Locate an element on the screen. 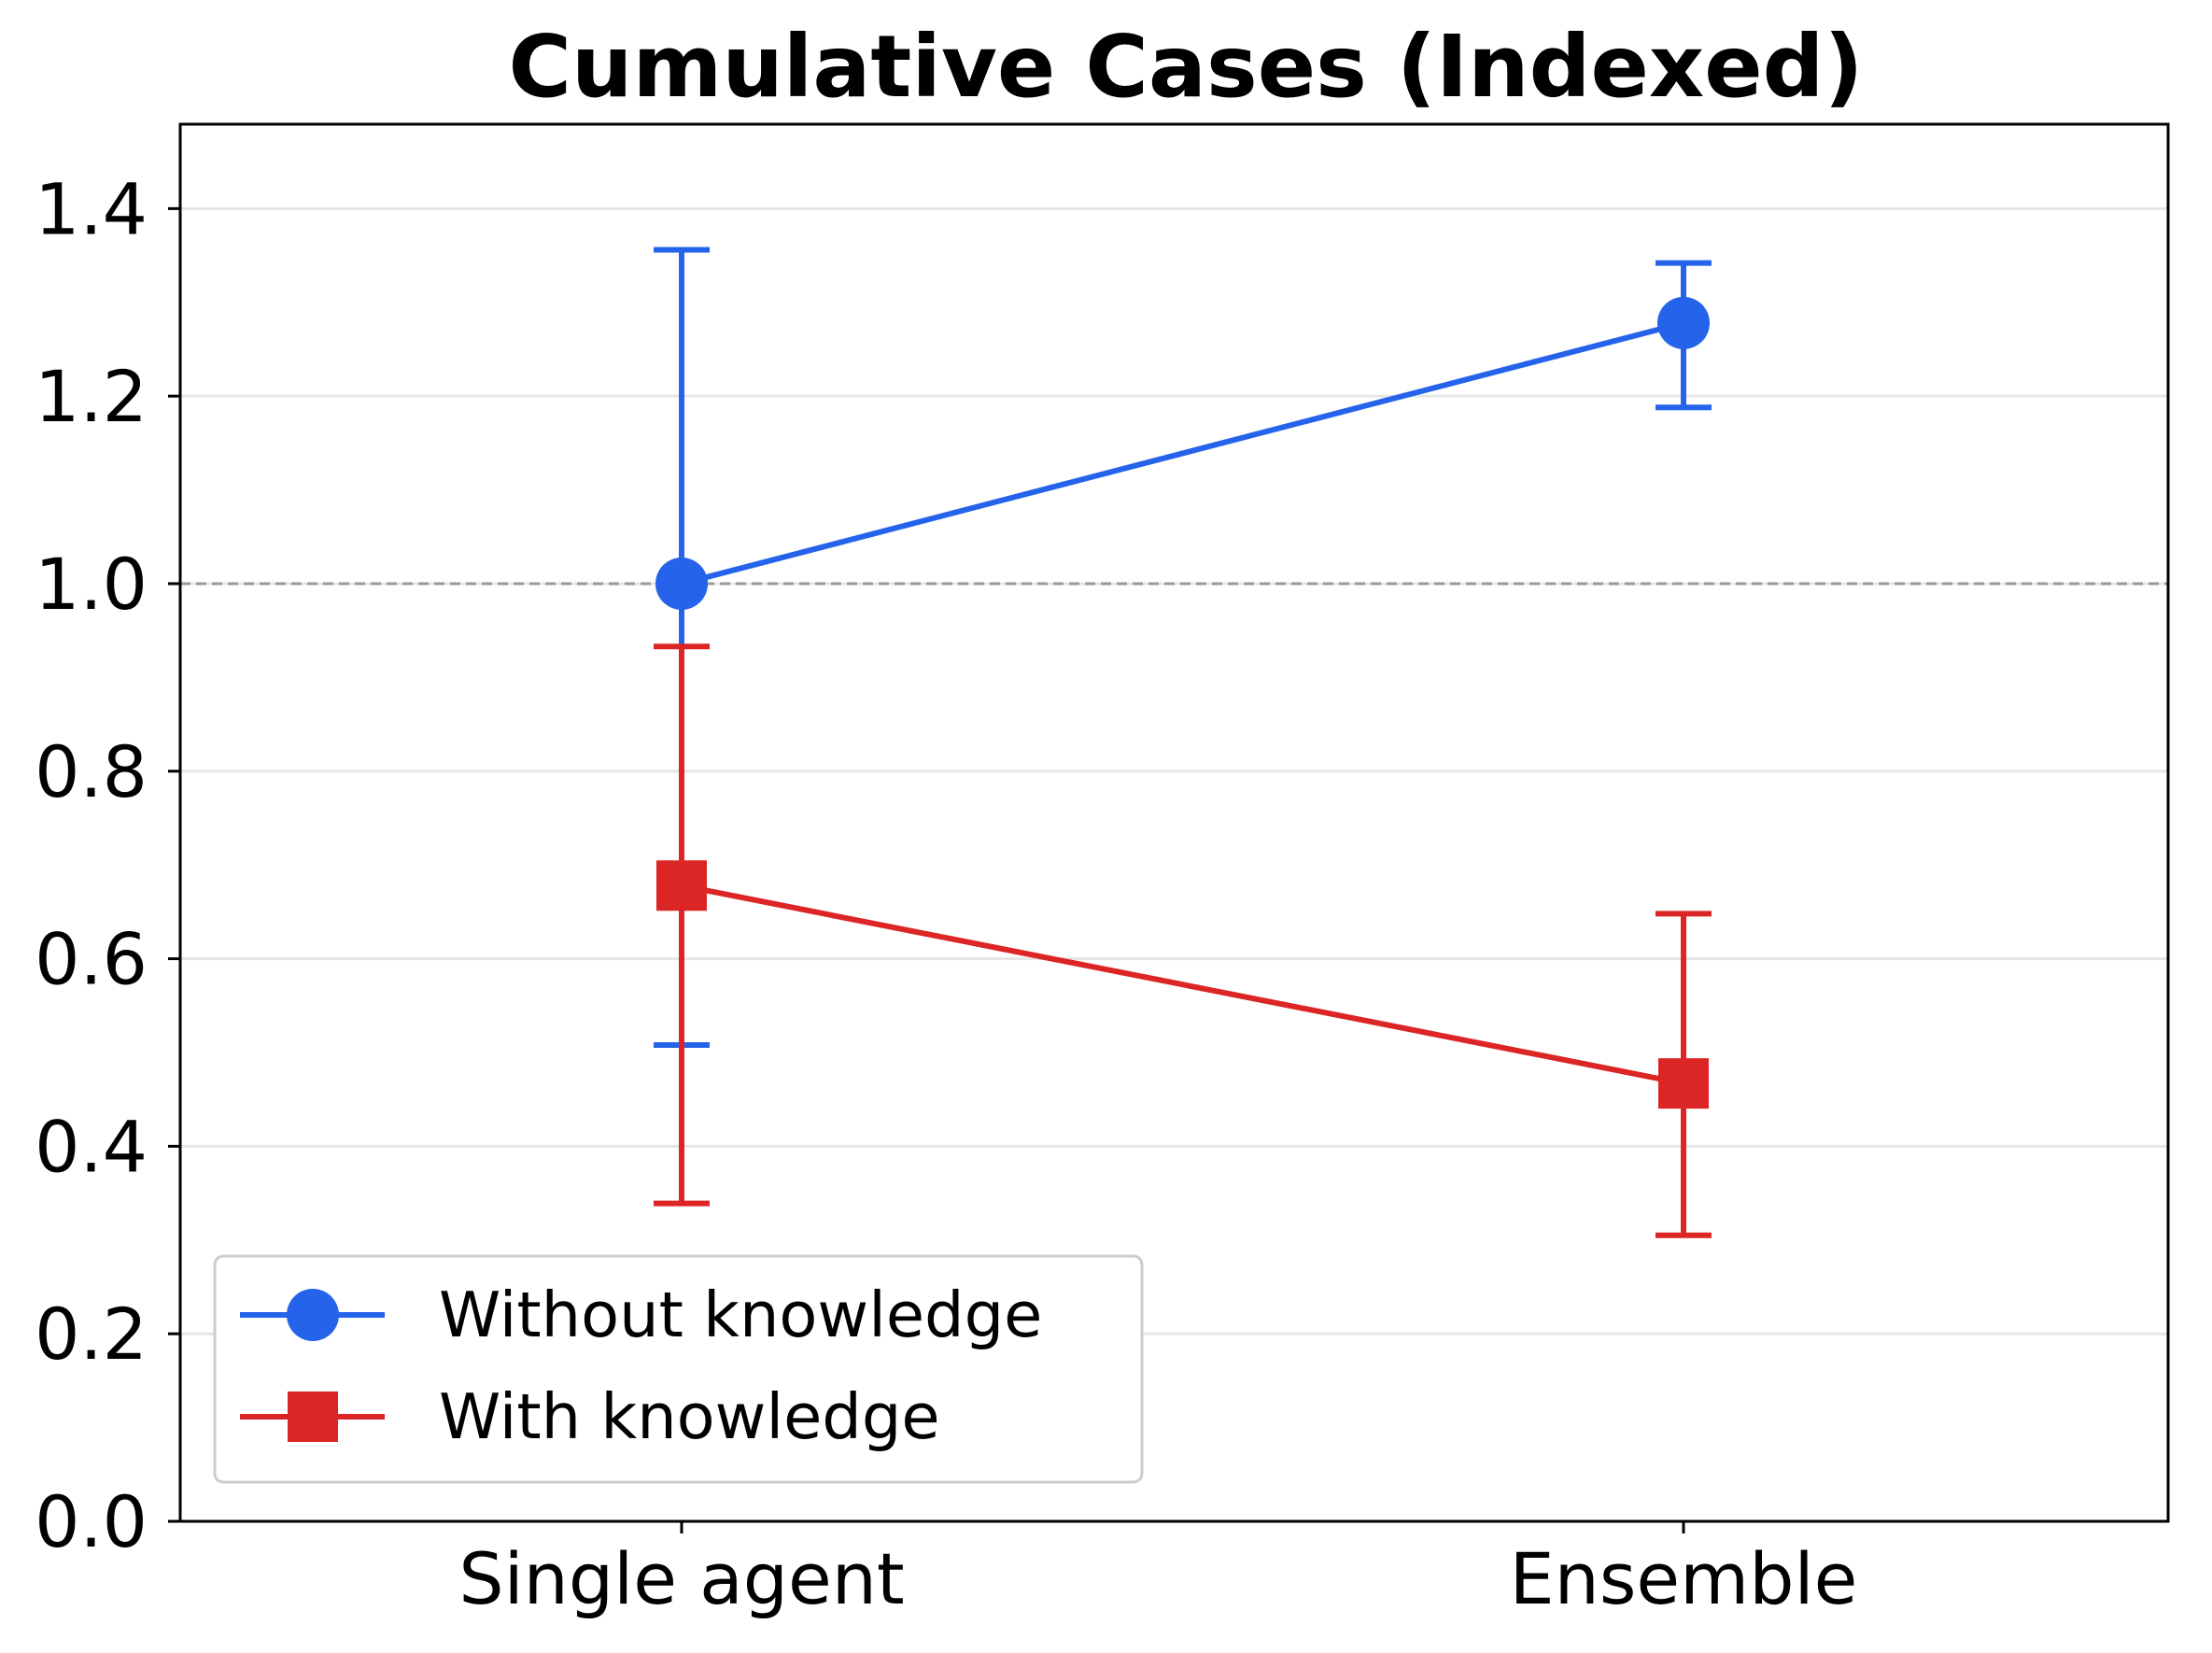 This screenshot has width=2212, height=1653. legend-marker-circle is located at coordinates (313, 1315).